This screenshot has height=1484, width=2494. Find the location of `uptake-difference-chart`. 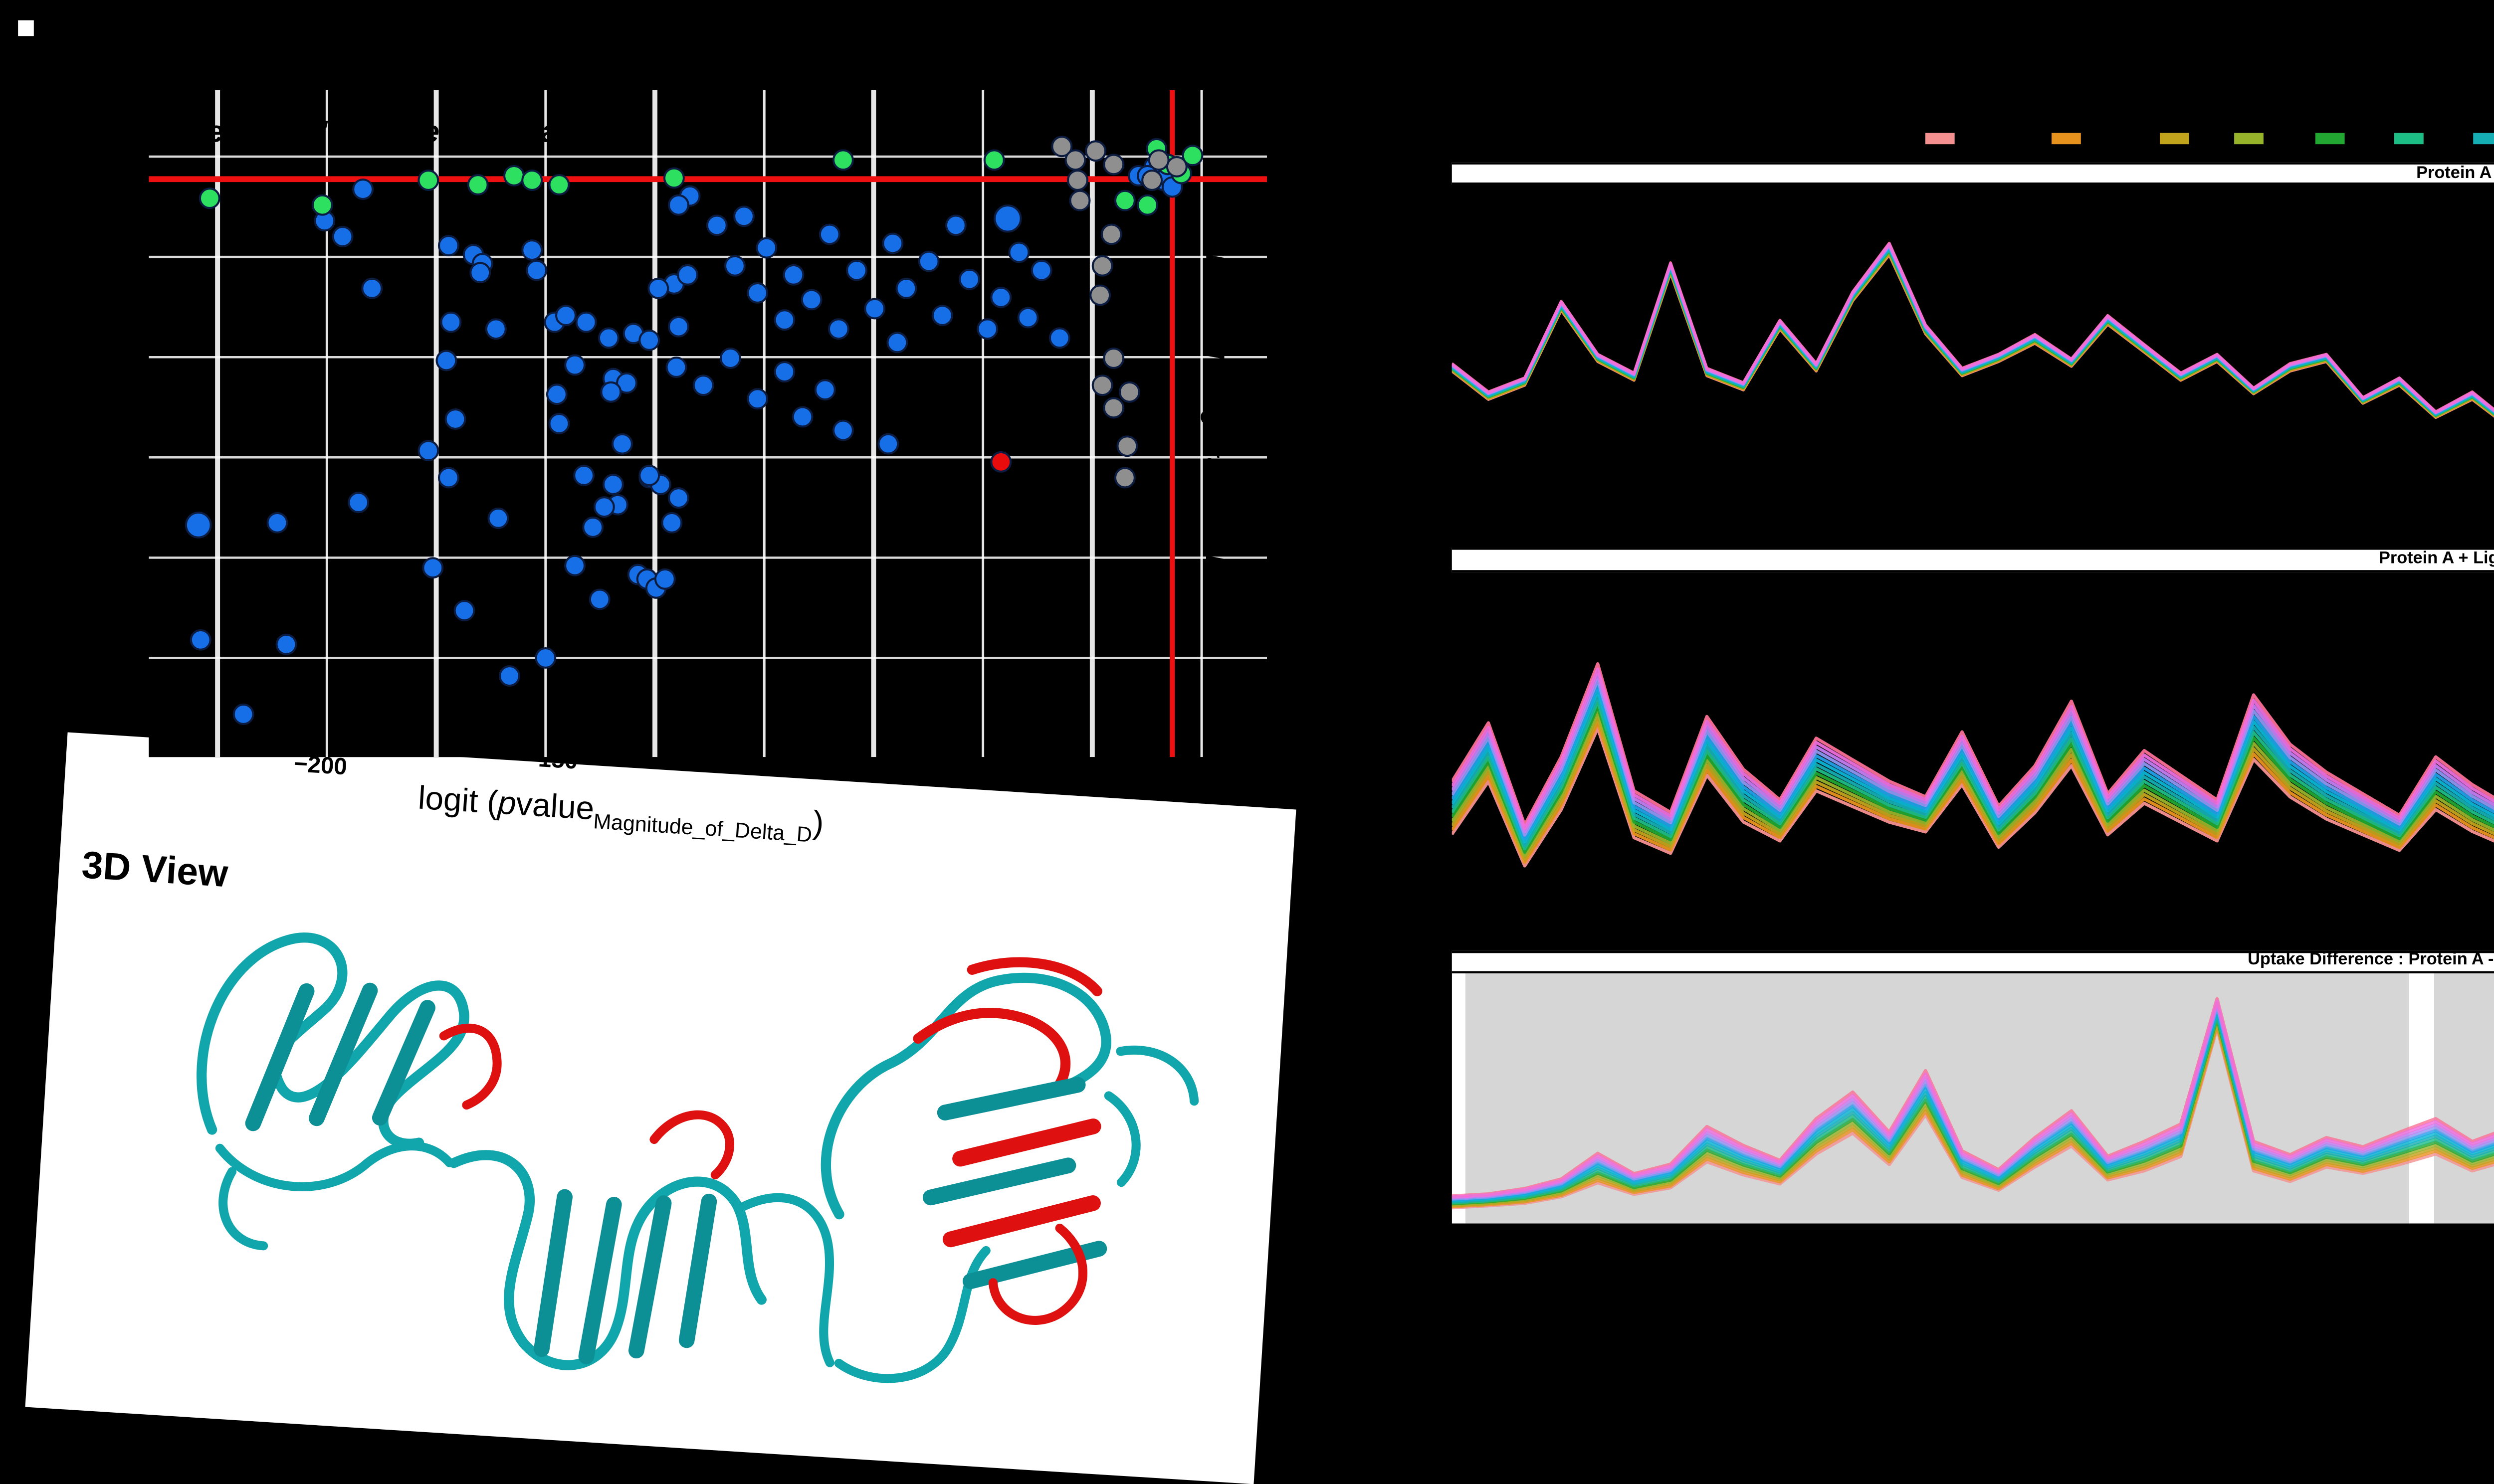

uptake-difference-chart is located at coordinates (1973, 1098).